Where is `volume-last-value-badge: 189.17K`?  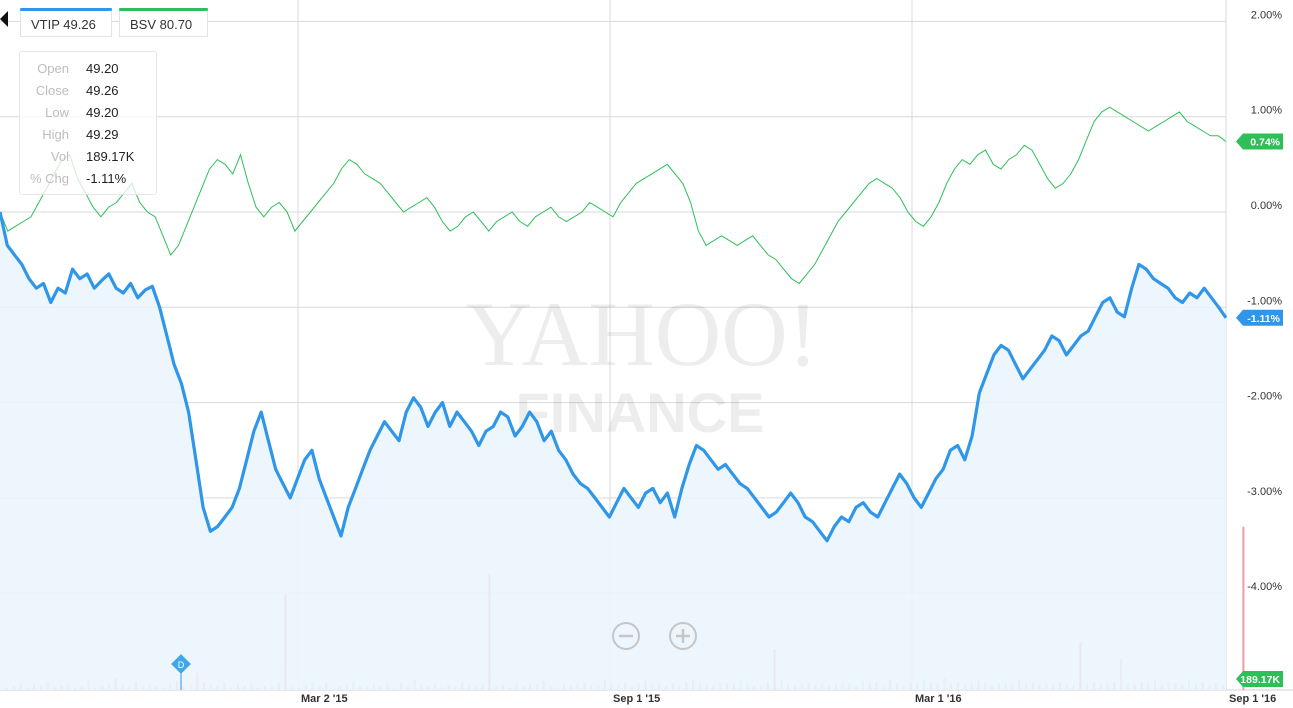 volume-last-value-badge: 189.17K is located at coordinates (1259, 679).